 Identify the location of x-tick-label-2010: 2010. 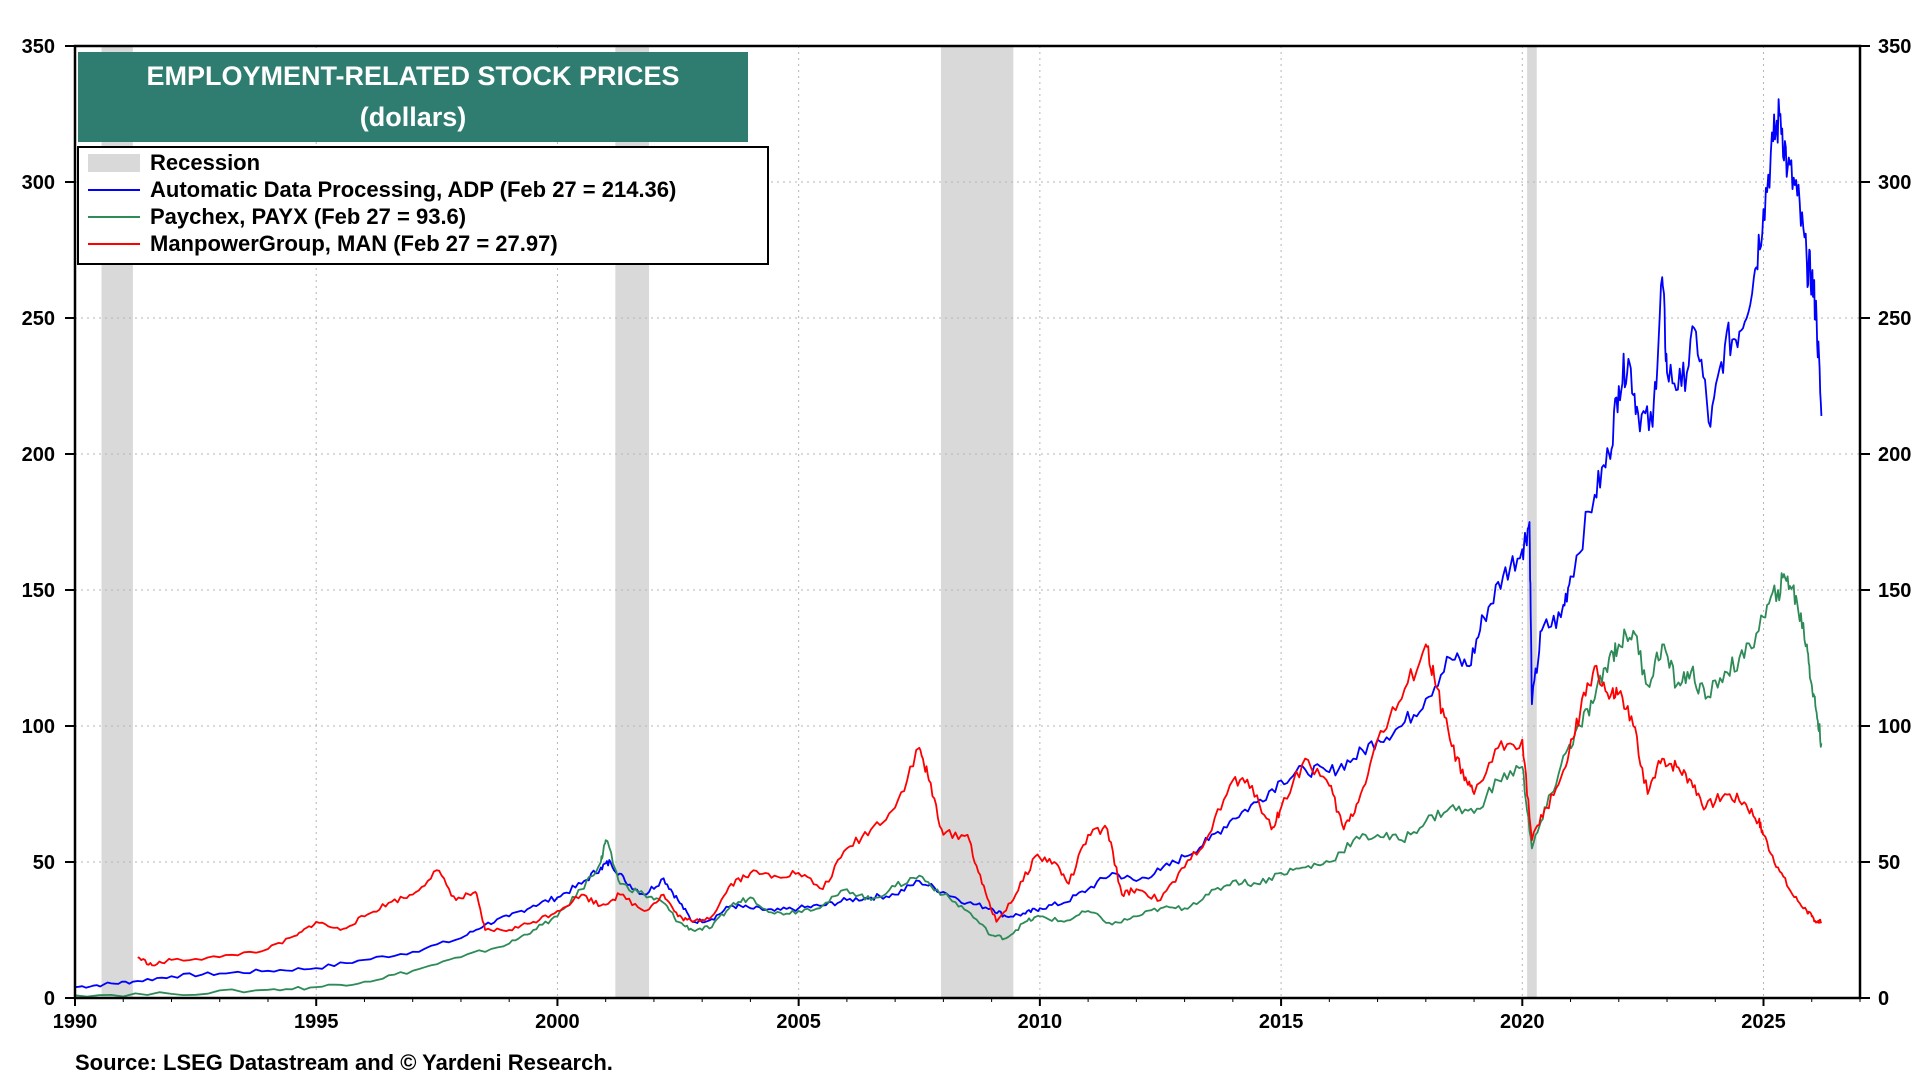
(1040, 1022).